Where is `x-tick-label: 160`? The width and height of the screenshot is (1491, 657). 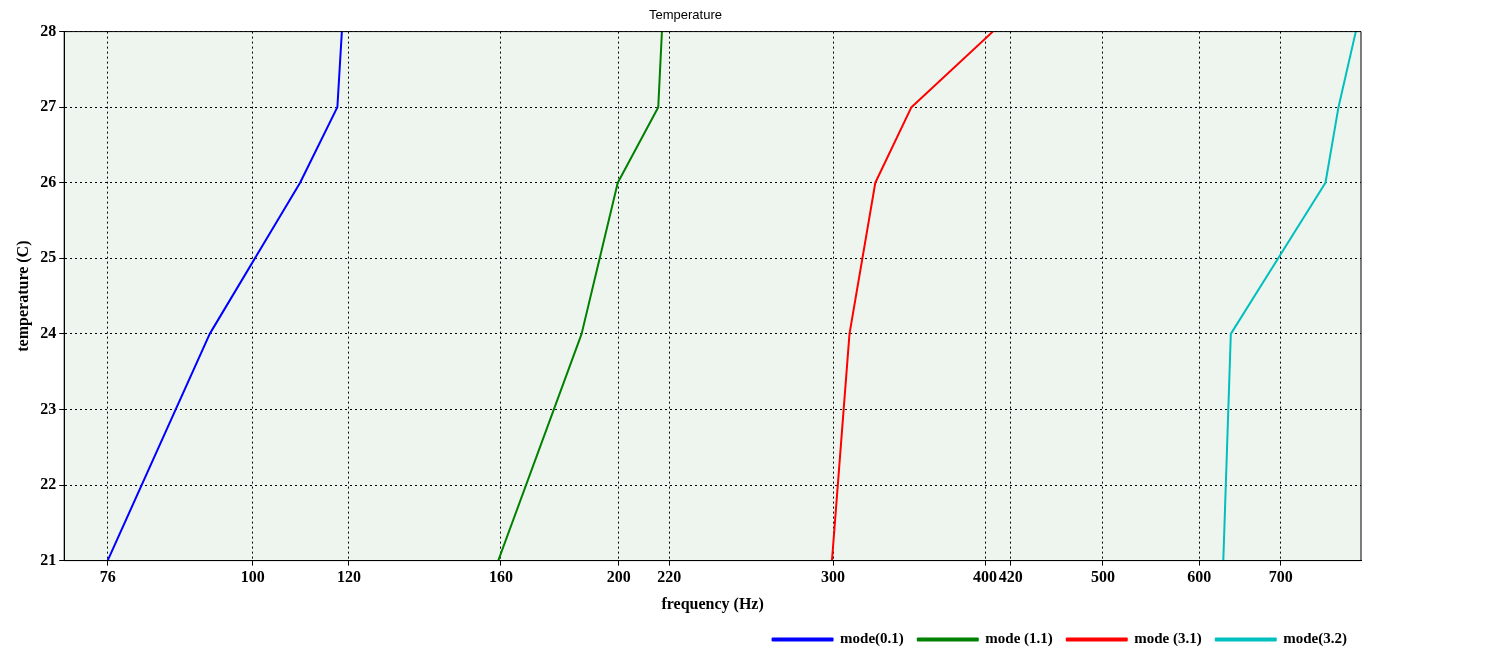
x-tick-label: 160 is located at coordinates (500, 577).